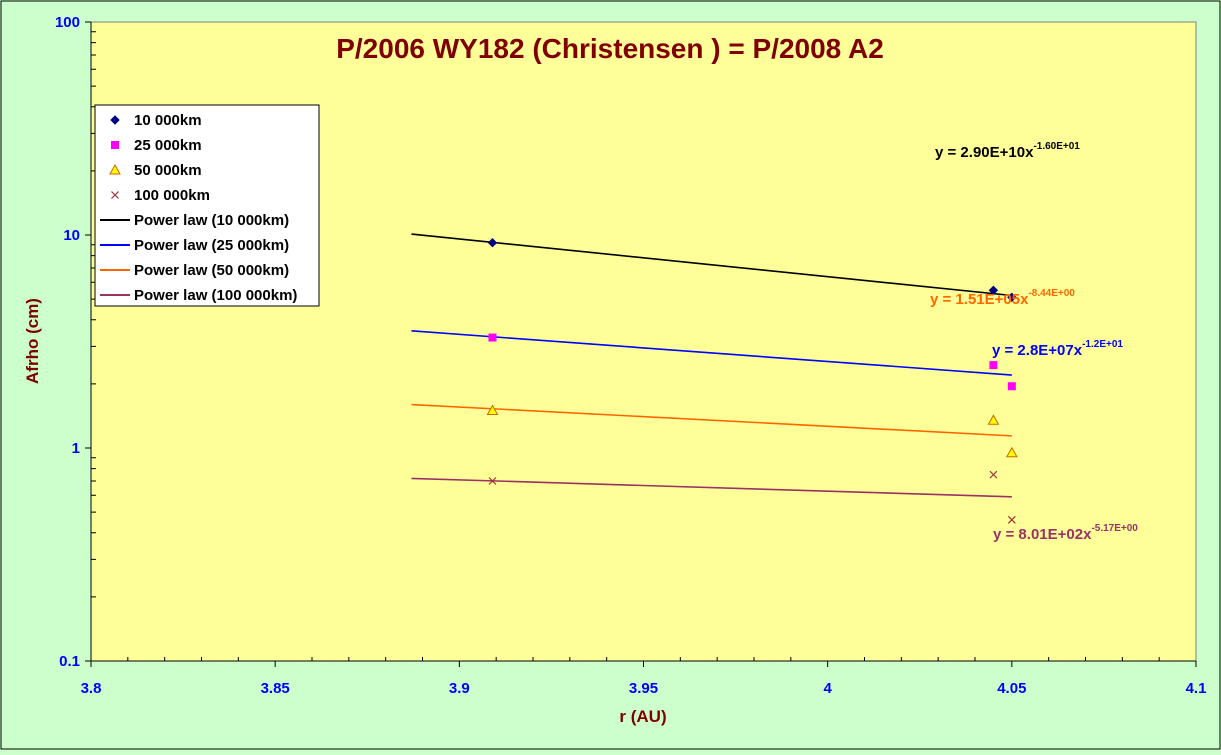  What do you see at coordinates (1037, 350) in the screenshot?
I see `equation-base: y = 2.8E+07x` at bounding box center [1037, 350].